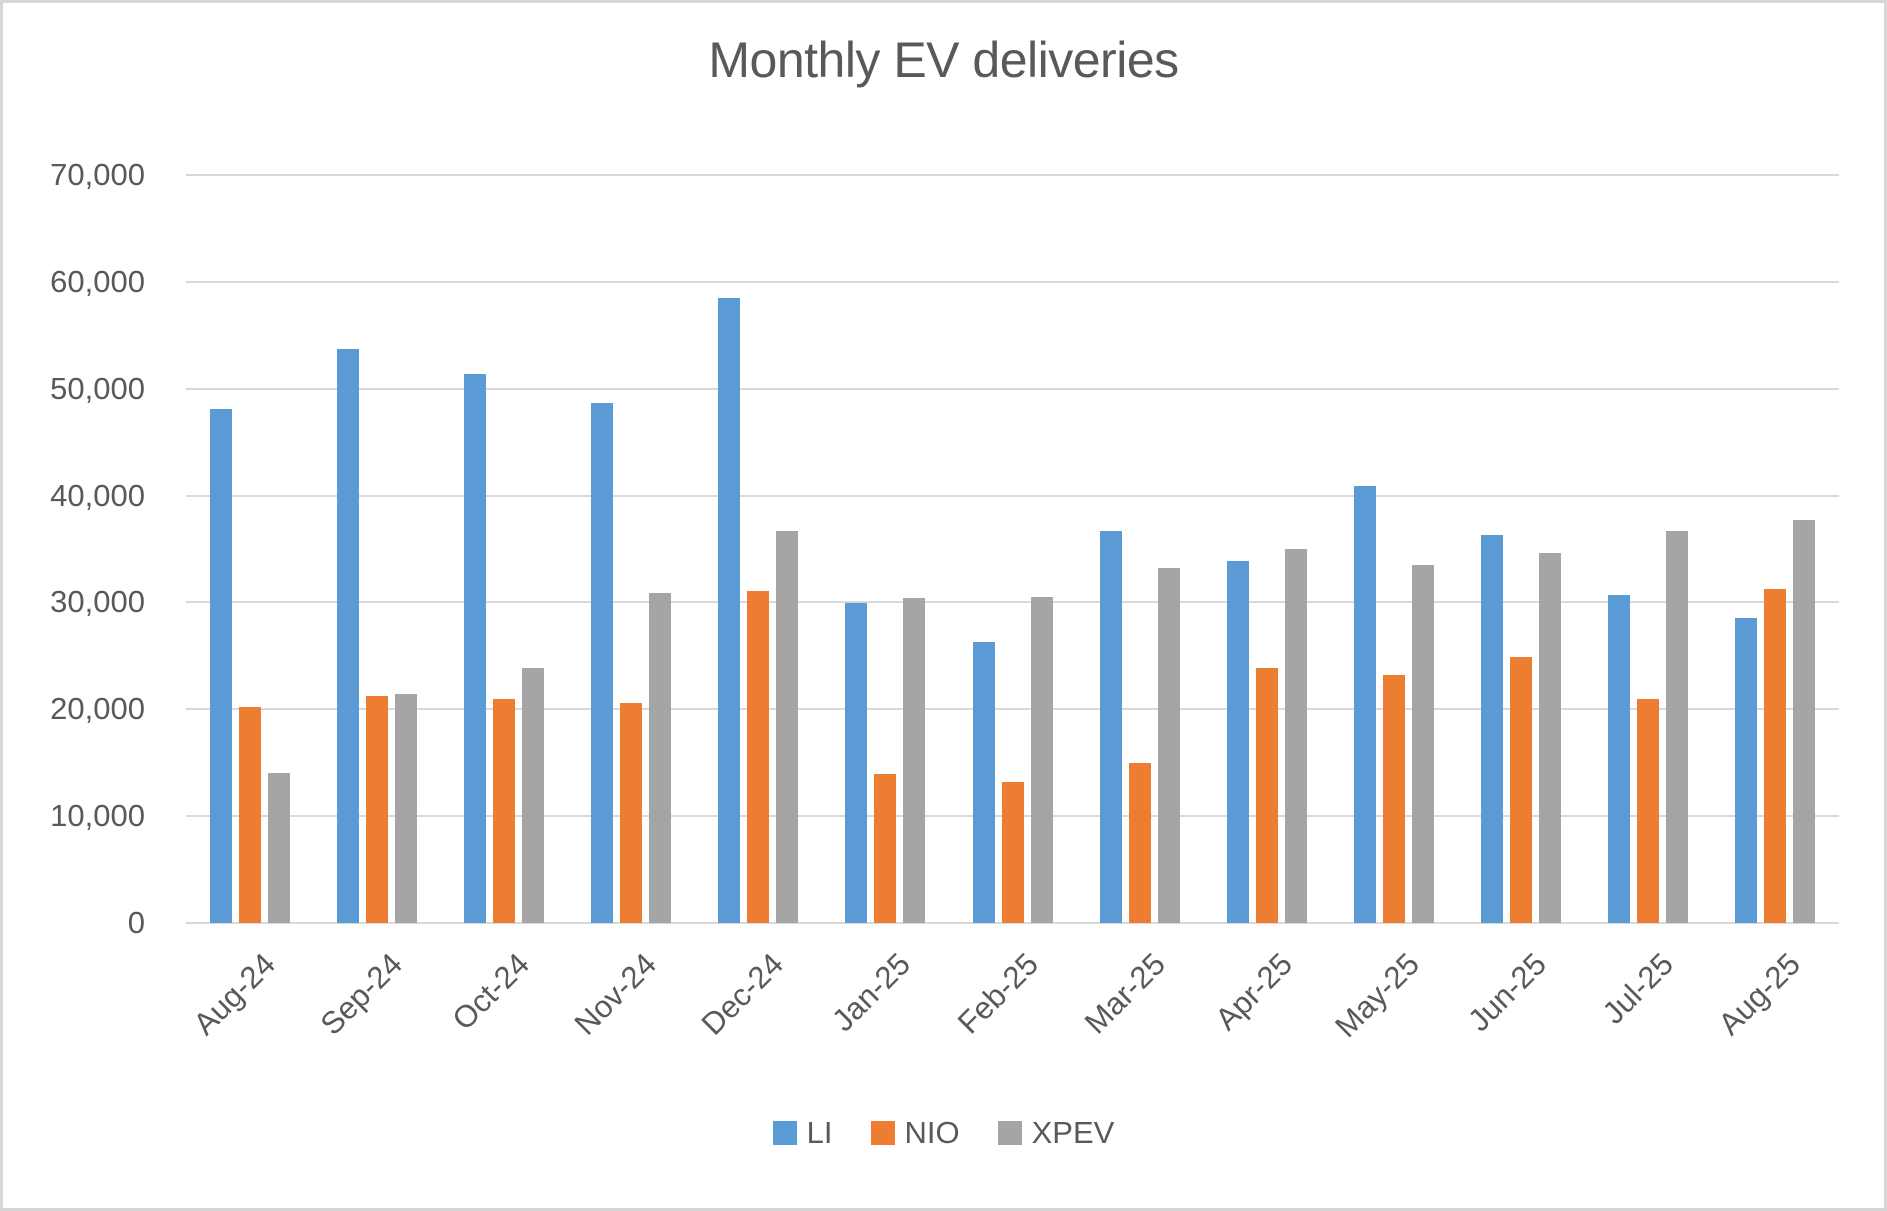 This screenshot has height=1211, width=1887. Describe the element at coordinates (97, 602) in the screenshot. I see `y-tick-label: 30,000` at that location.